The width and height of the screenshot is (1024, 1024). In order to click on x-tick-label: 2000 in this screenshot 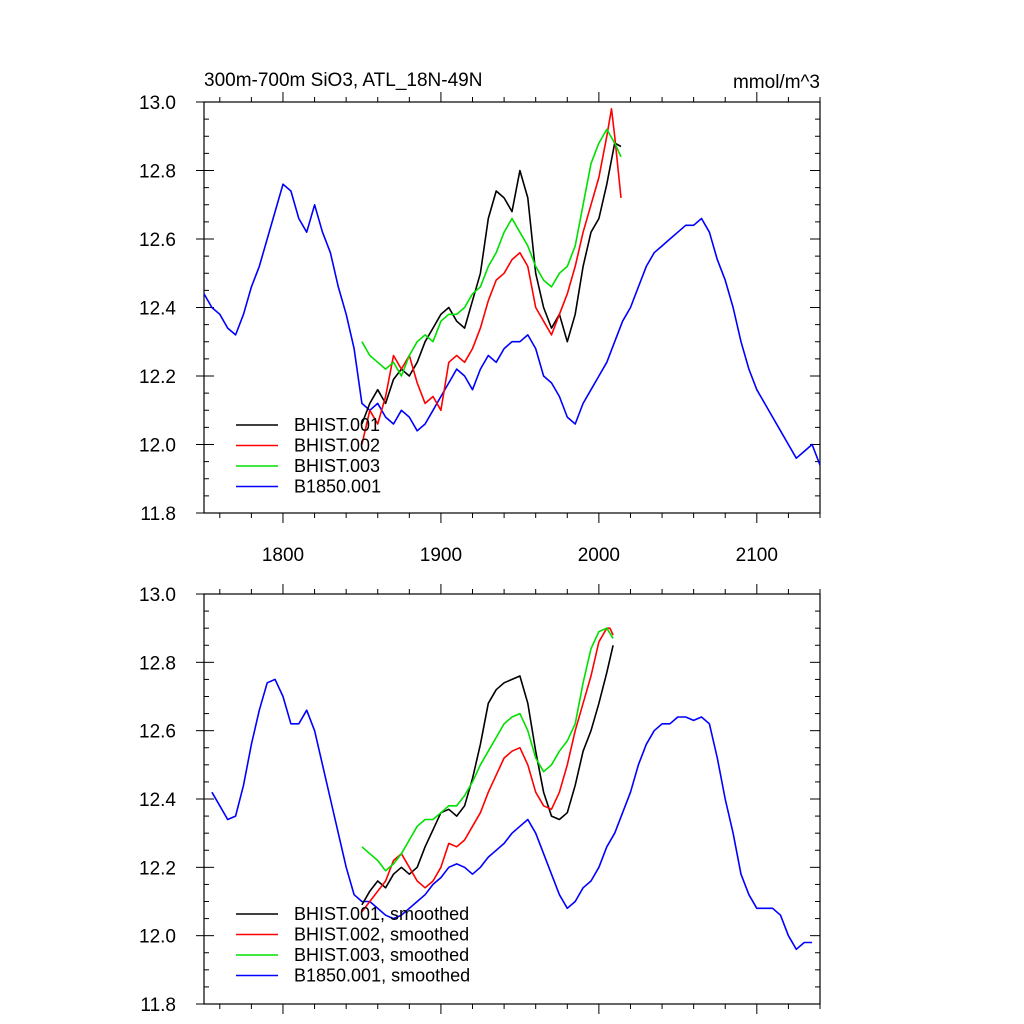, I will do `click(599, 555)`.